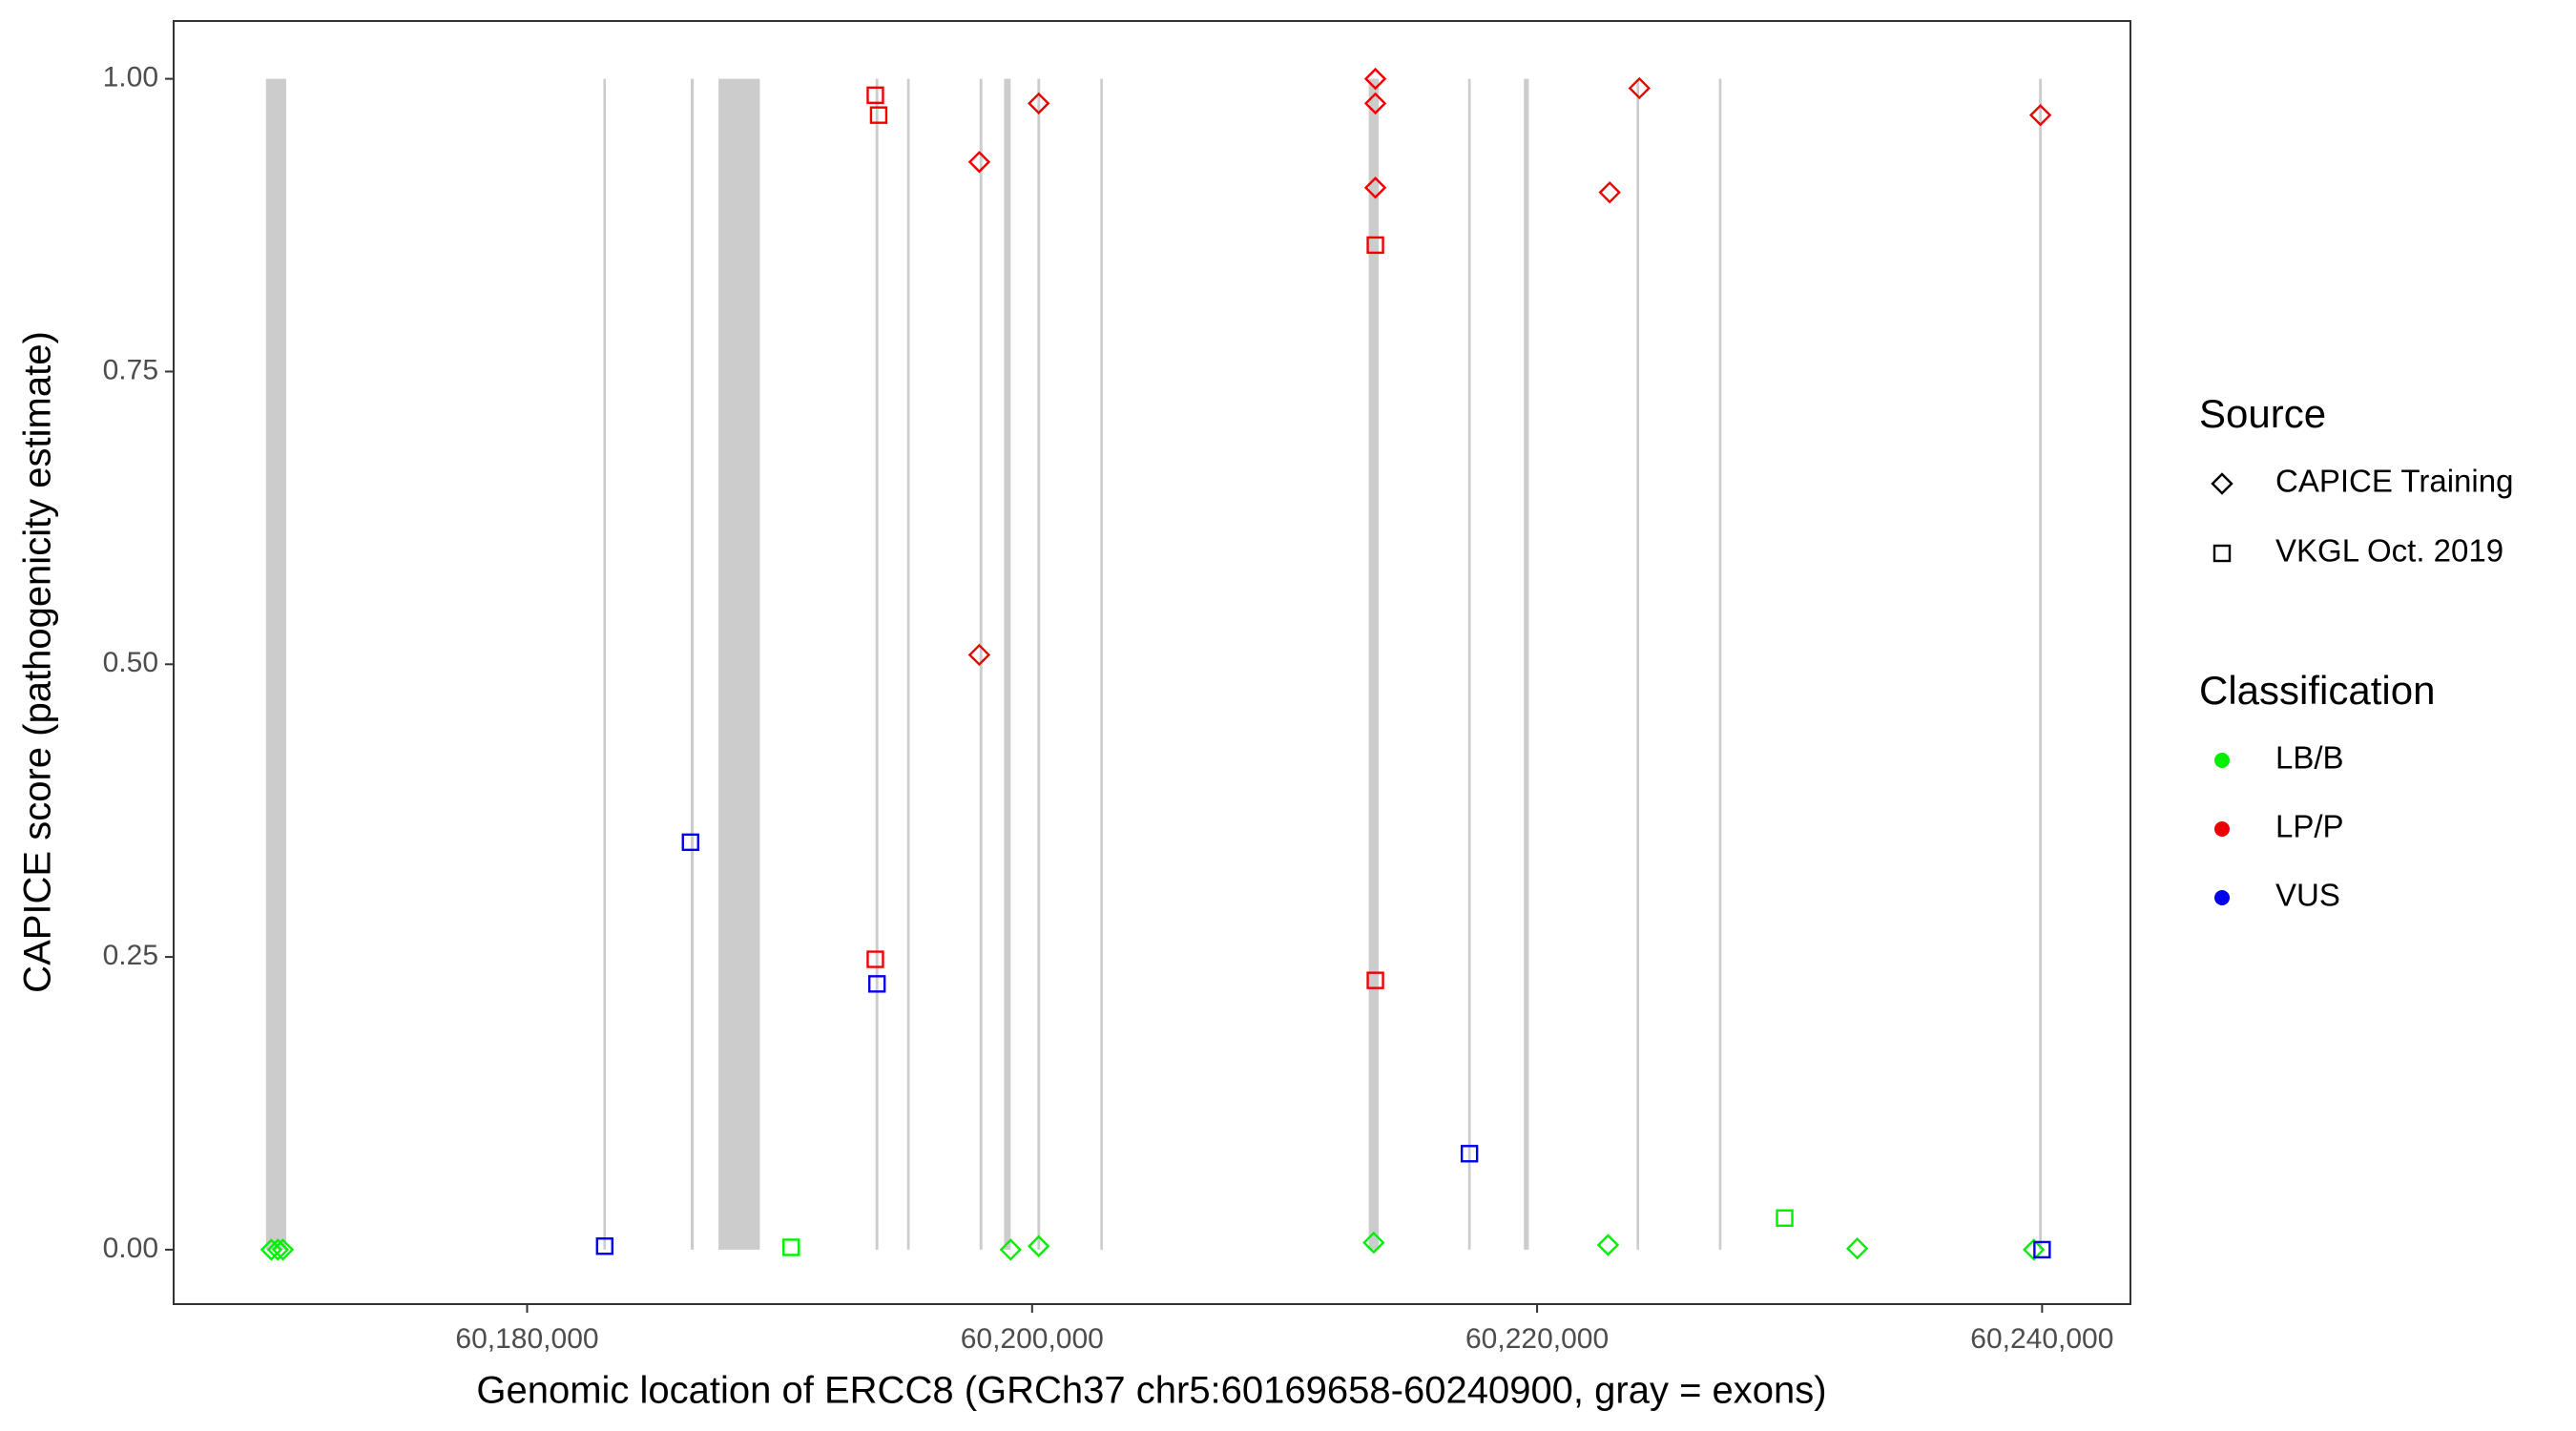 The width and height of the screenshot is (2576, 1431). Describe the element at coordinates (2307, 895) in the screenshot. I see `legend-label: VUS` at that location.